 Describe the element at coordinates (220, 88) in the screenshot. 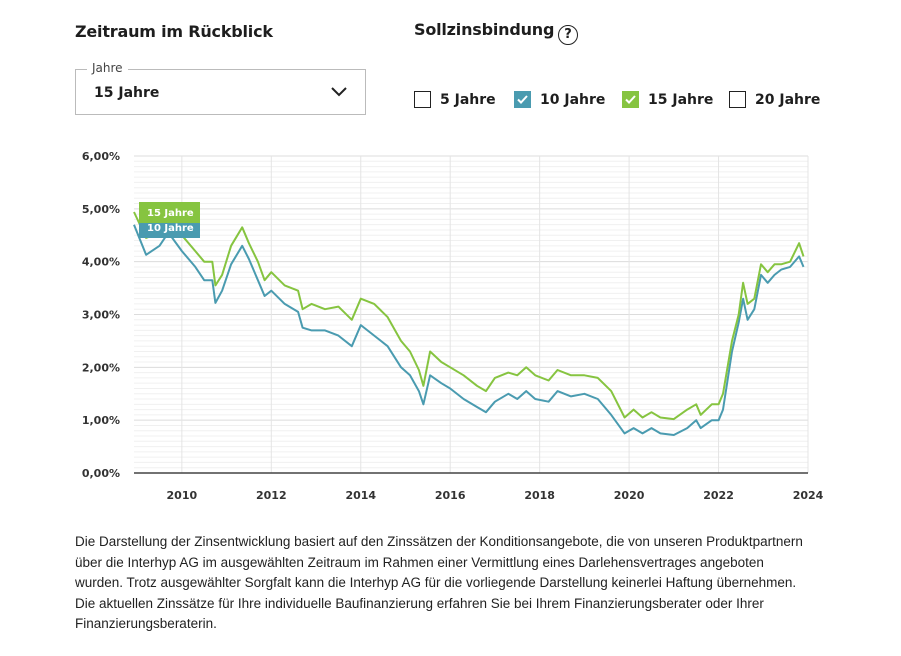

I see `period-select: Jahre 15 Jahre` at that location.